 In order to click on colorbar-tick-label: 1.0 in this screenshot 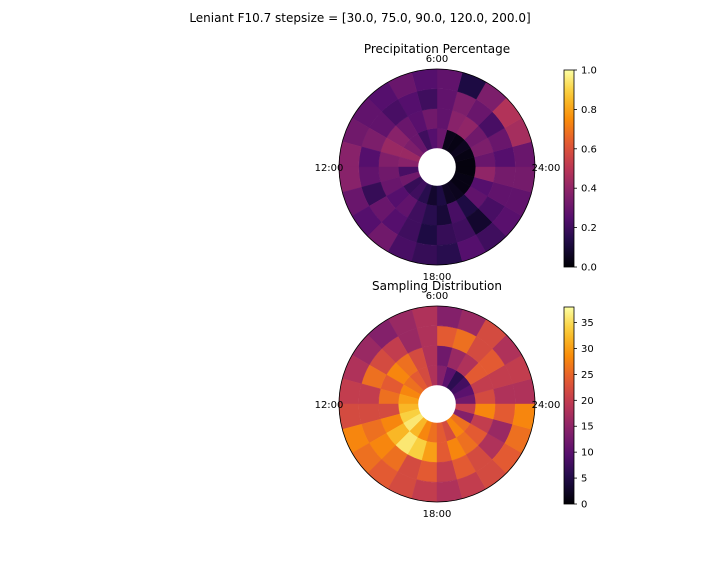, I will do `click(589, 71)`.